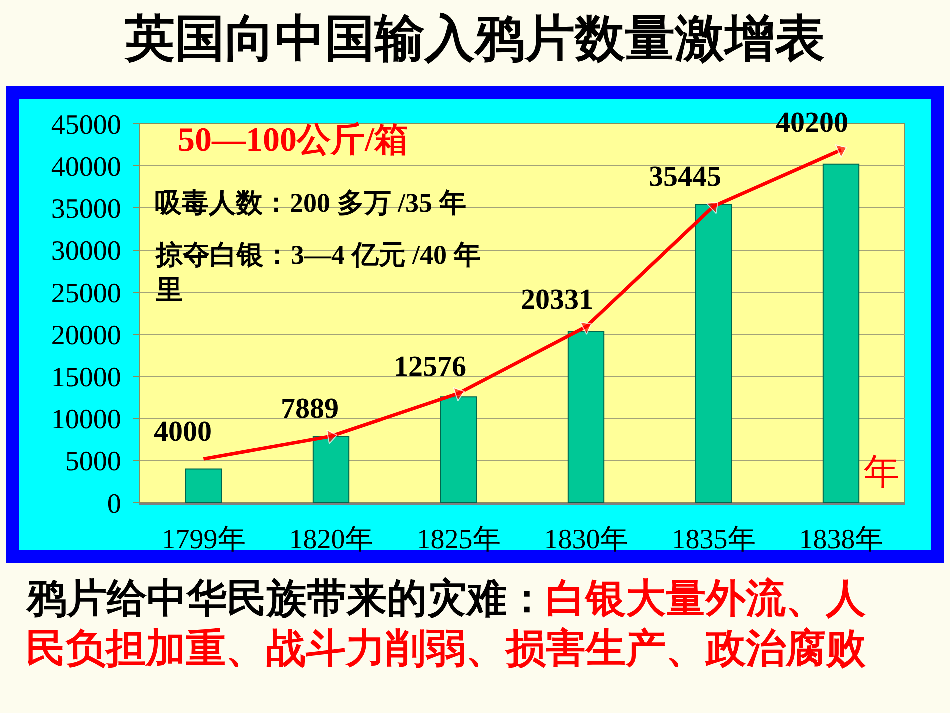  What do you see at coordinates (86, 210) in the screenshot?
I see `y-tick-label: 35000` at bounding box center [86, 210].